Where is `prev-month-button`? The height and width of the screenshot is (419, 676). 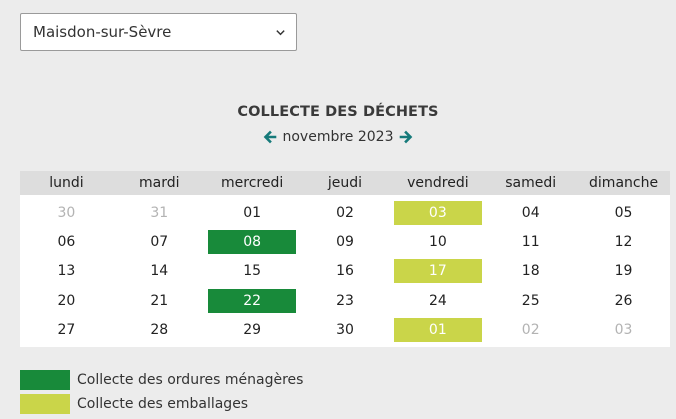
prev-month-button is located at coordinates (270, 137).